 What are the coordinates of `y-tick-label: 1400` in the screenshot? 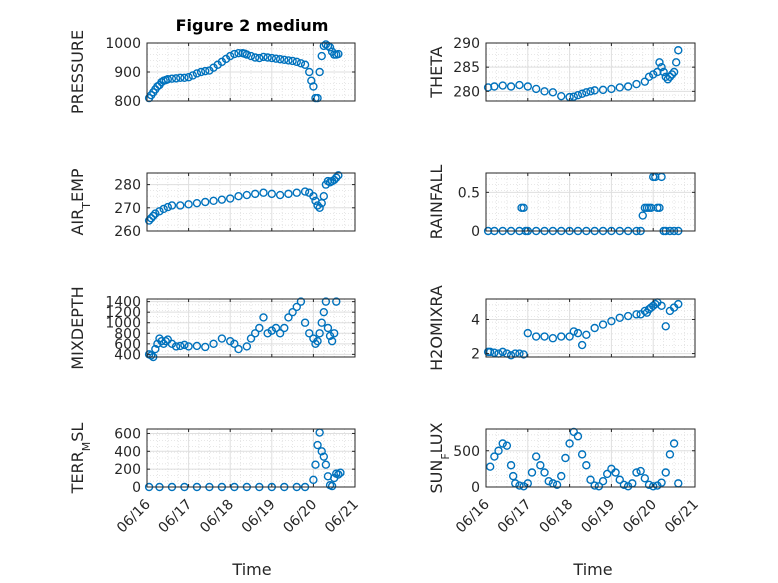 It's located at (123, 303).